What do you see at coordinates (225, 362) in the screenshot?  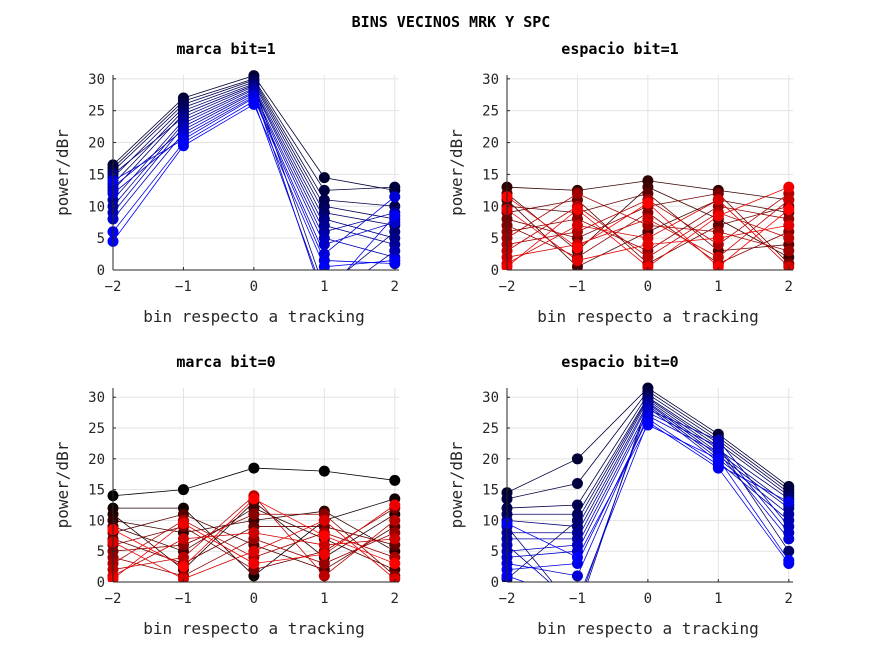 I see `subplot-title: marca bit=0` at bounding box center [225, 362].